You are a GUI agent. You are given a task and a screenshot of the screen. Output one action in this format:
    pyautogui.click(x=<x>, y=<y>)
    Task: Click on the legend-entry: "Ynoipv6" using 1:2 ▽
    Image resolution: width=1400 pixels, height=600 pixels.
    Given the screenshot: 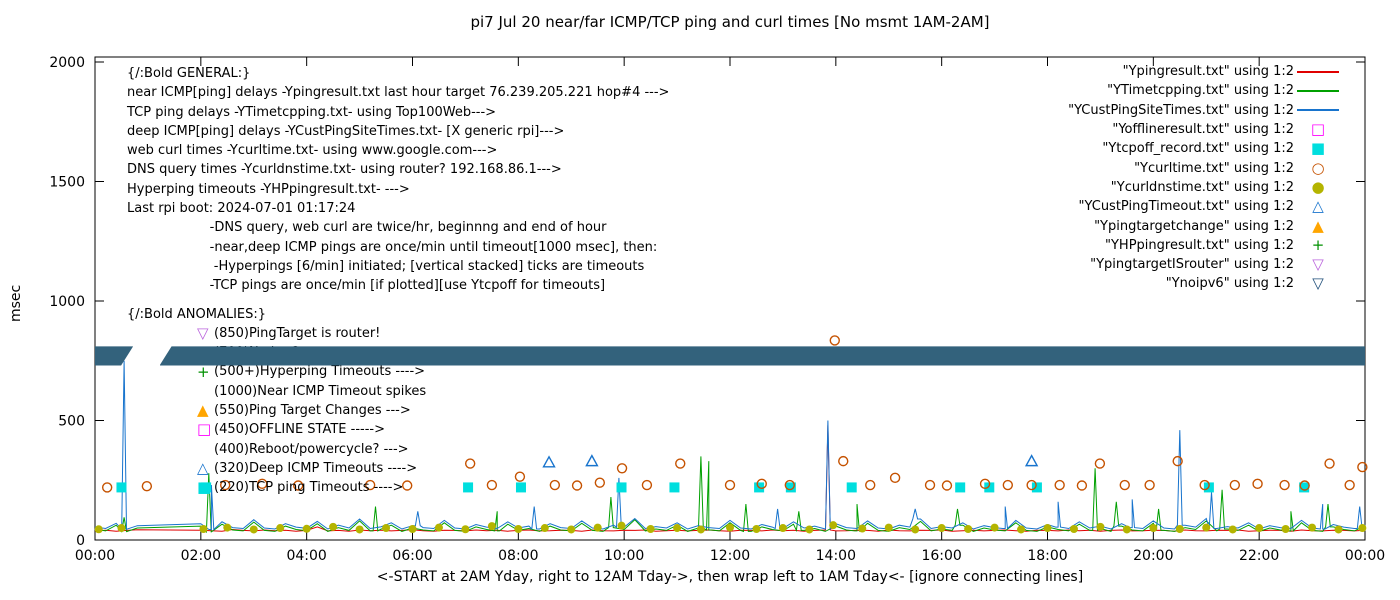 What is the action you would take?
    pyautogui.click(x=1205, y=283)
    